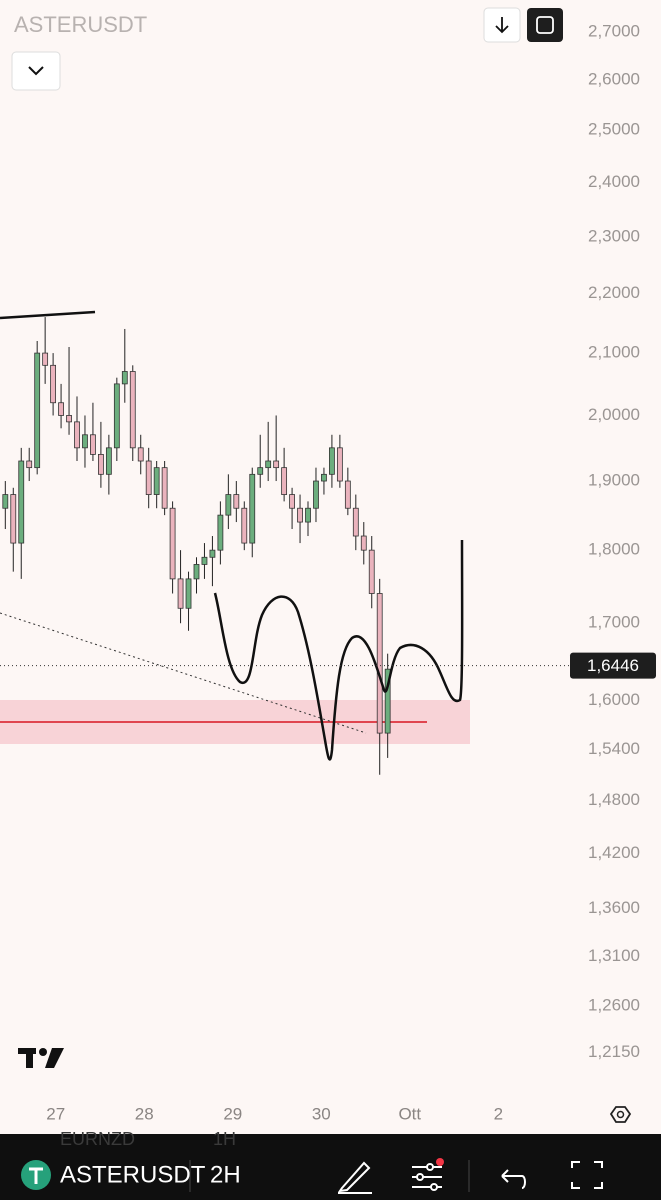 This screenshot has width=661, height=1200. Describe the element at coordinates (48, 315) in the screenshot. I see `resistance-line` at that location.